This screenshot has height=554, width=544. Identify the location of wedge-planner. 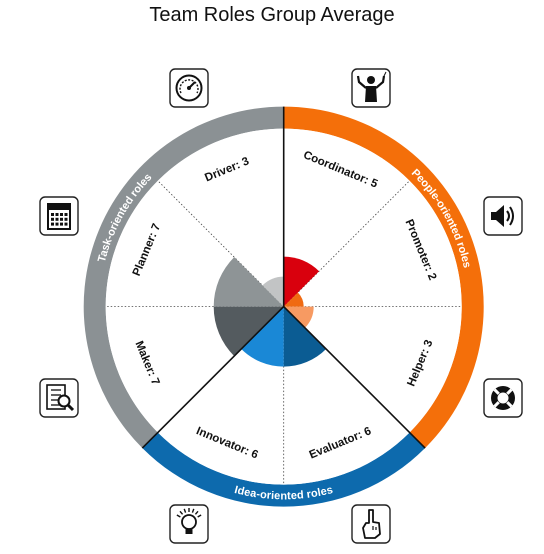
(248, 282).